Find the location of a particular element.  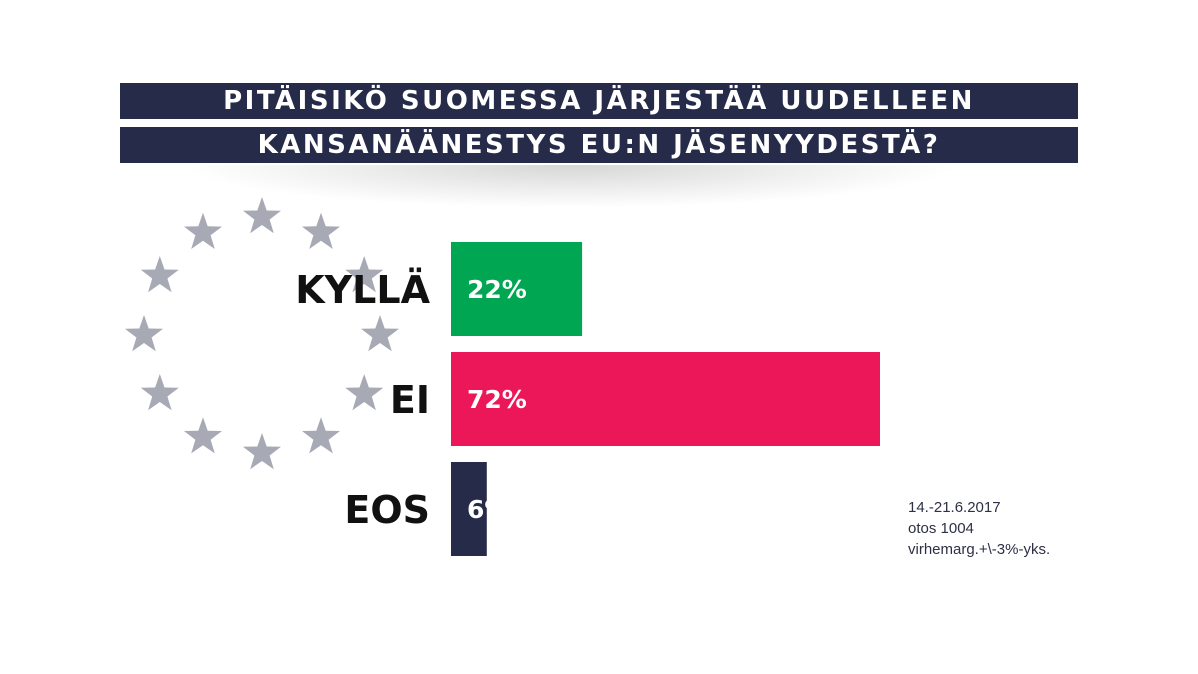

eu-stars-circle-icon is located at coordinates (262, 333).